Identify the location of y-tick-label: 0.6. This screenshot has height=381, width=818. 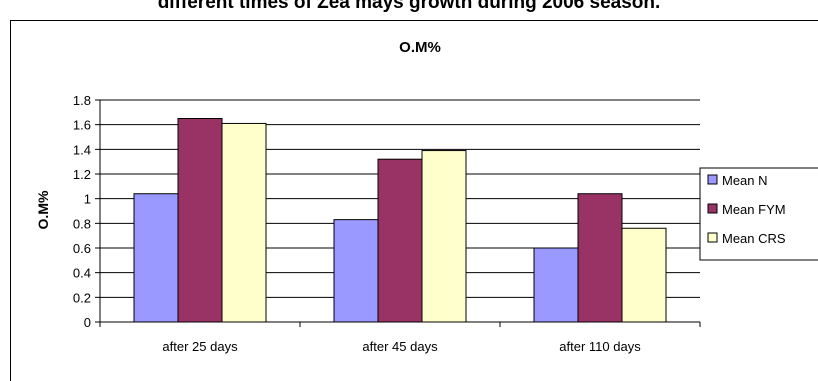
(82, 248).